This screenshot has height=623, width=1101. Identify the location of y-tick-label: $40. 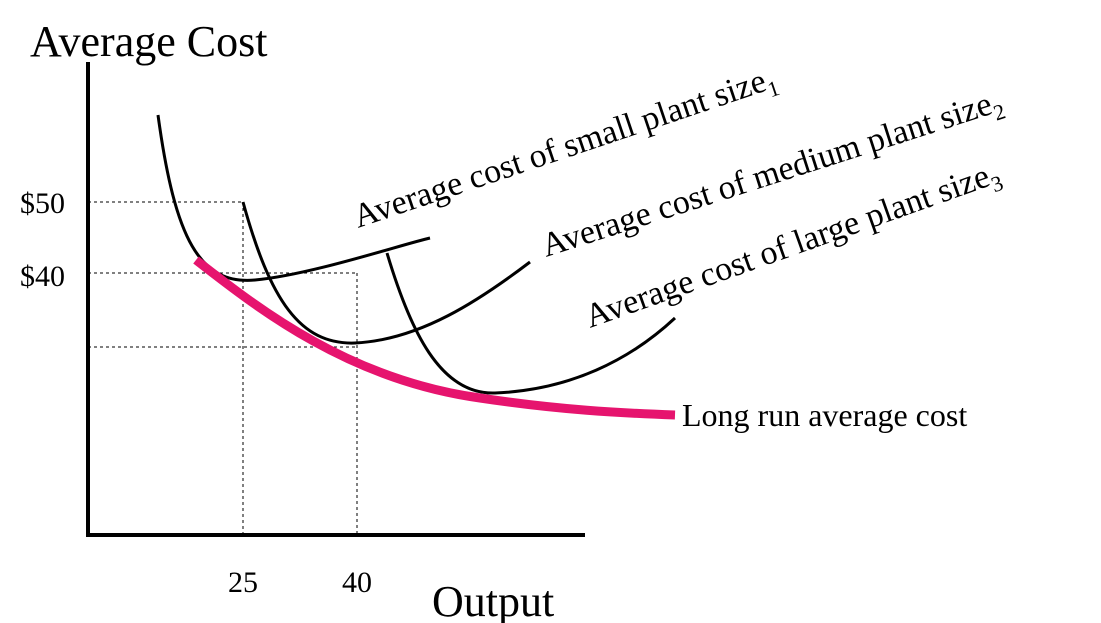
(42, 276).